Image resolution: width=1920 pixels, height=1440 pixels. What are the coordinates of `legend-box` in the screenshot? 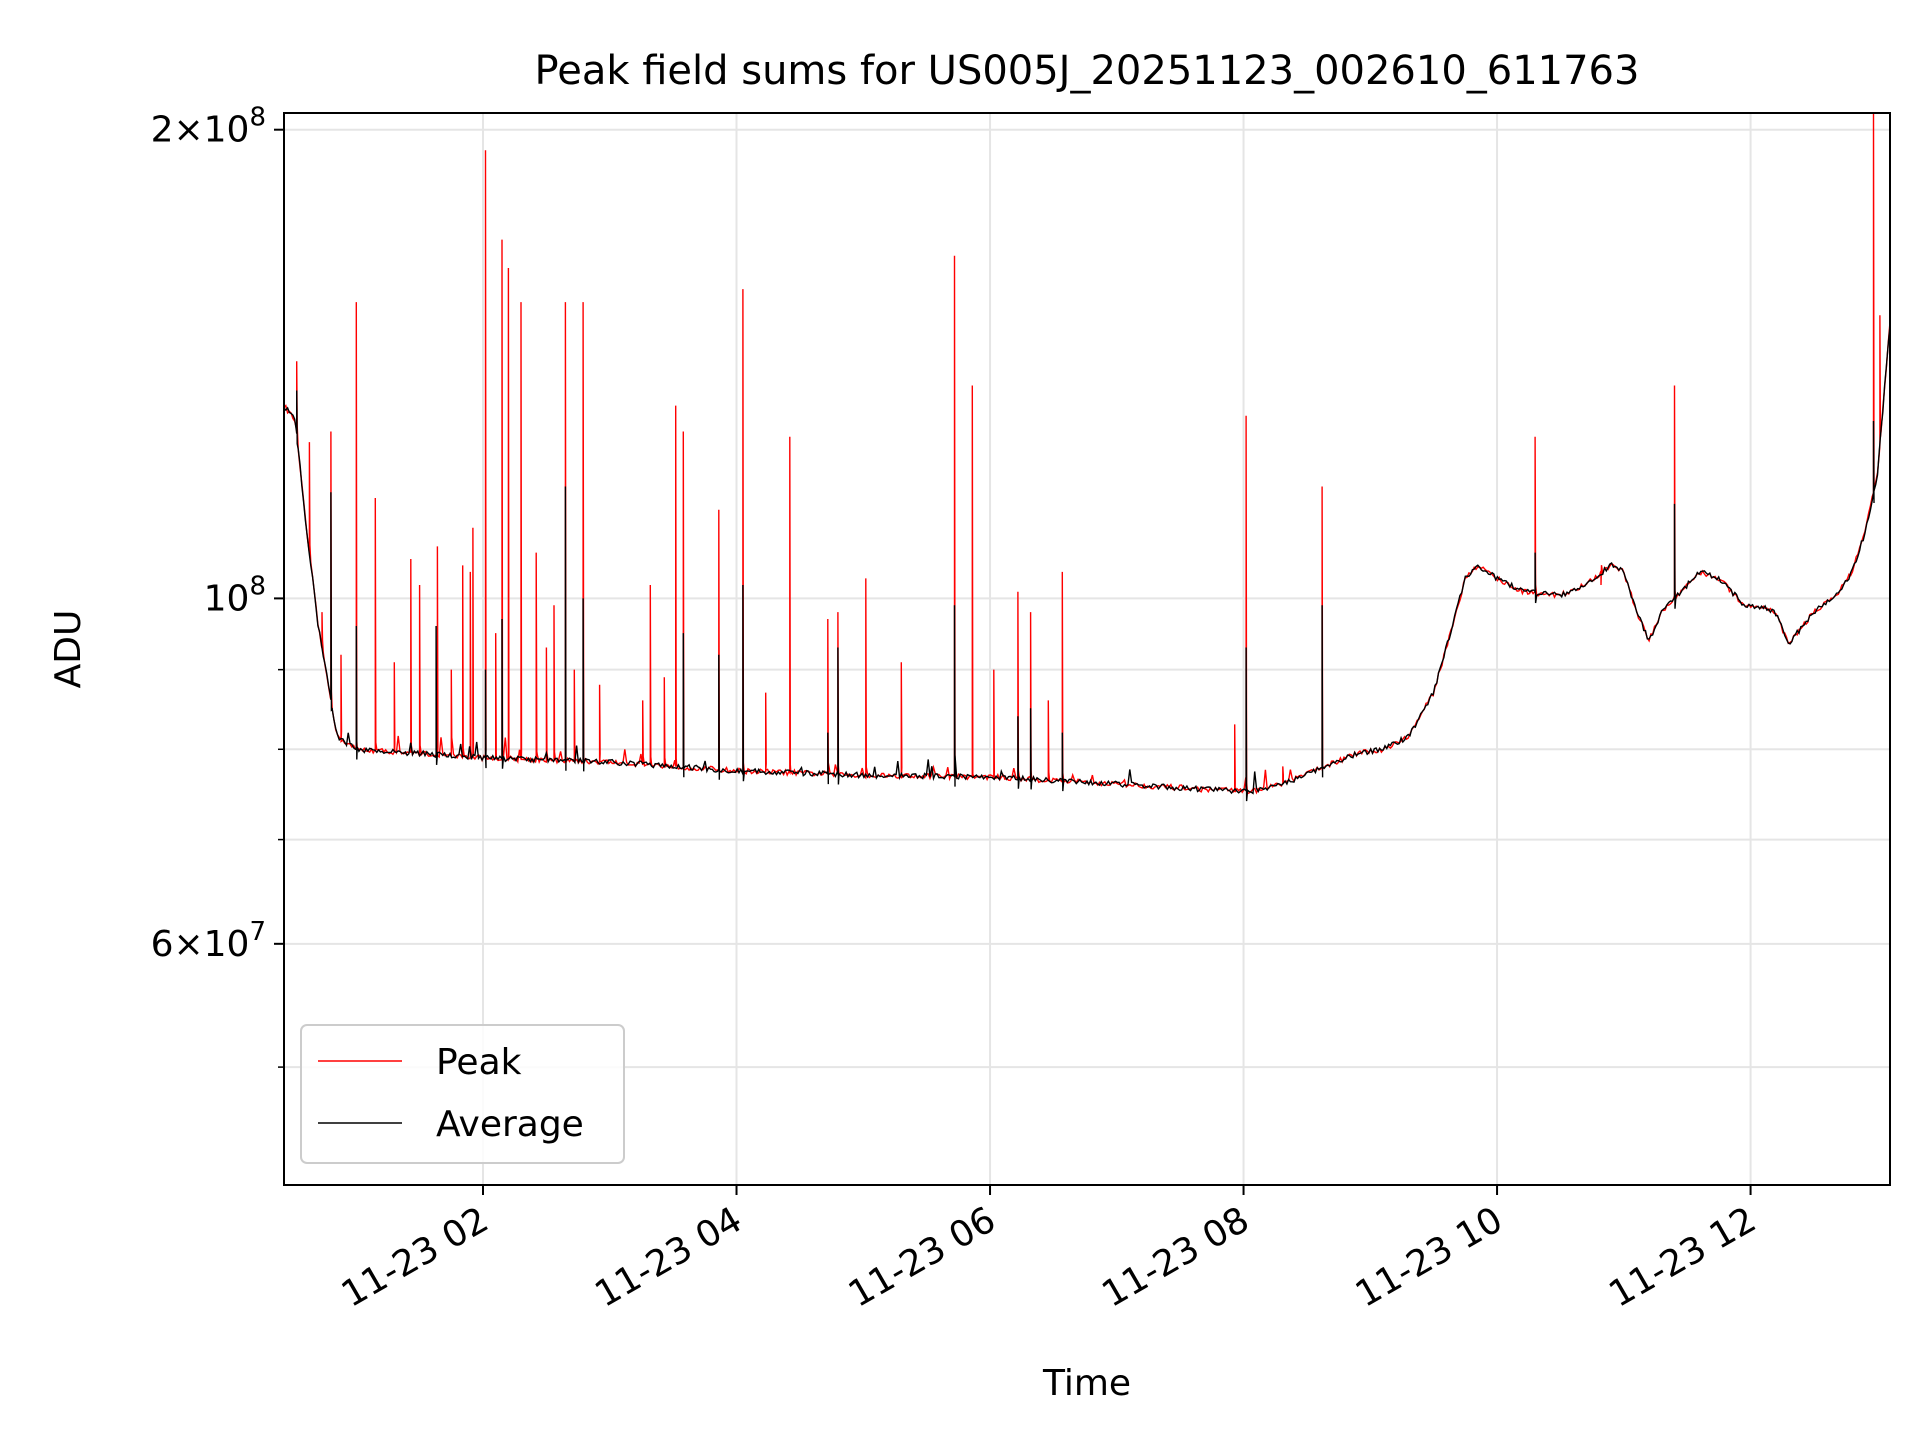 It's located at (462, 1094).